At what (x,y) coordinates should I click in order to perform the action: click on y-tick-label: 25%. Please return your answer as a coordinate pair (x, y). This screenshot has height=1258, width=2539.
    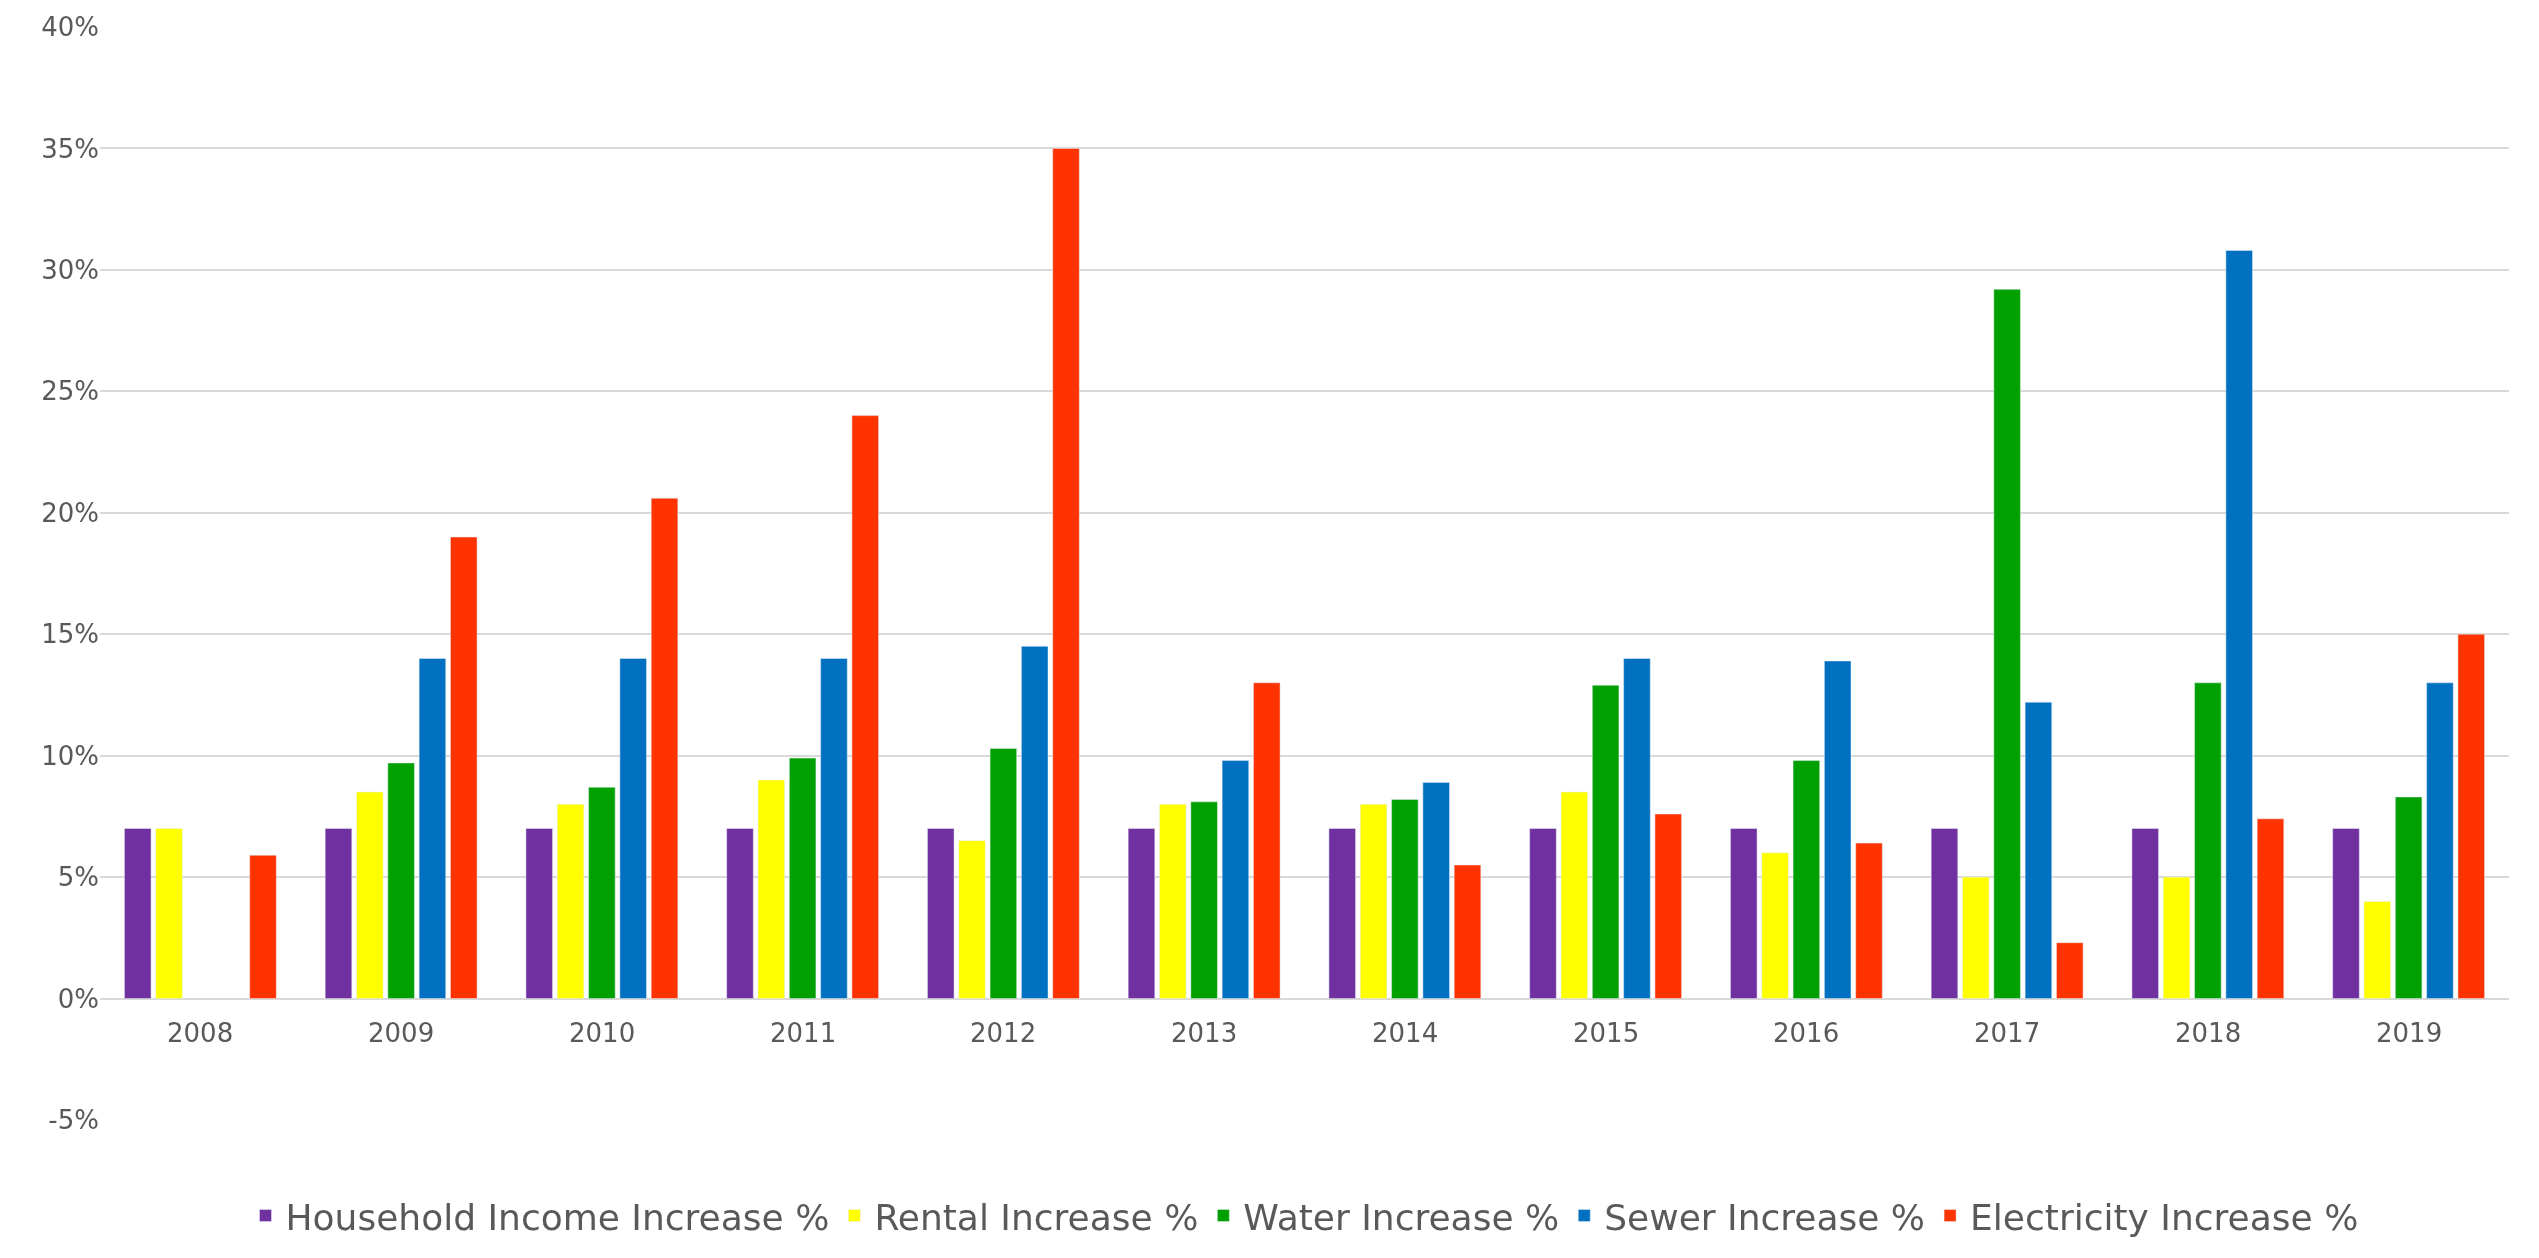
    Looking at the image, I should click on (70, 391).